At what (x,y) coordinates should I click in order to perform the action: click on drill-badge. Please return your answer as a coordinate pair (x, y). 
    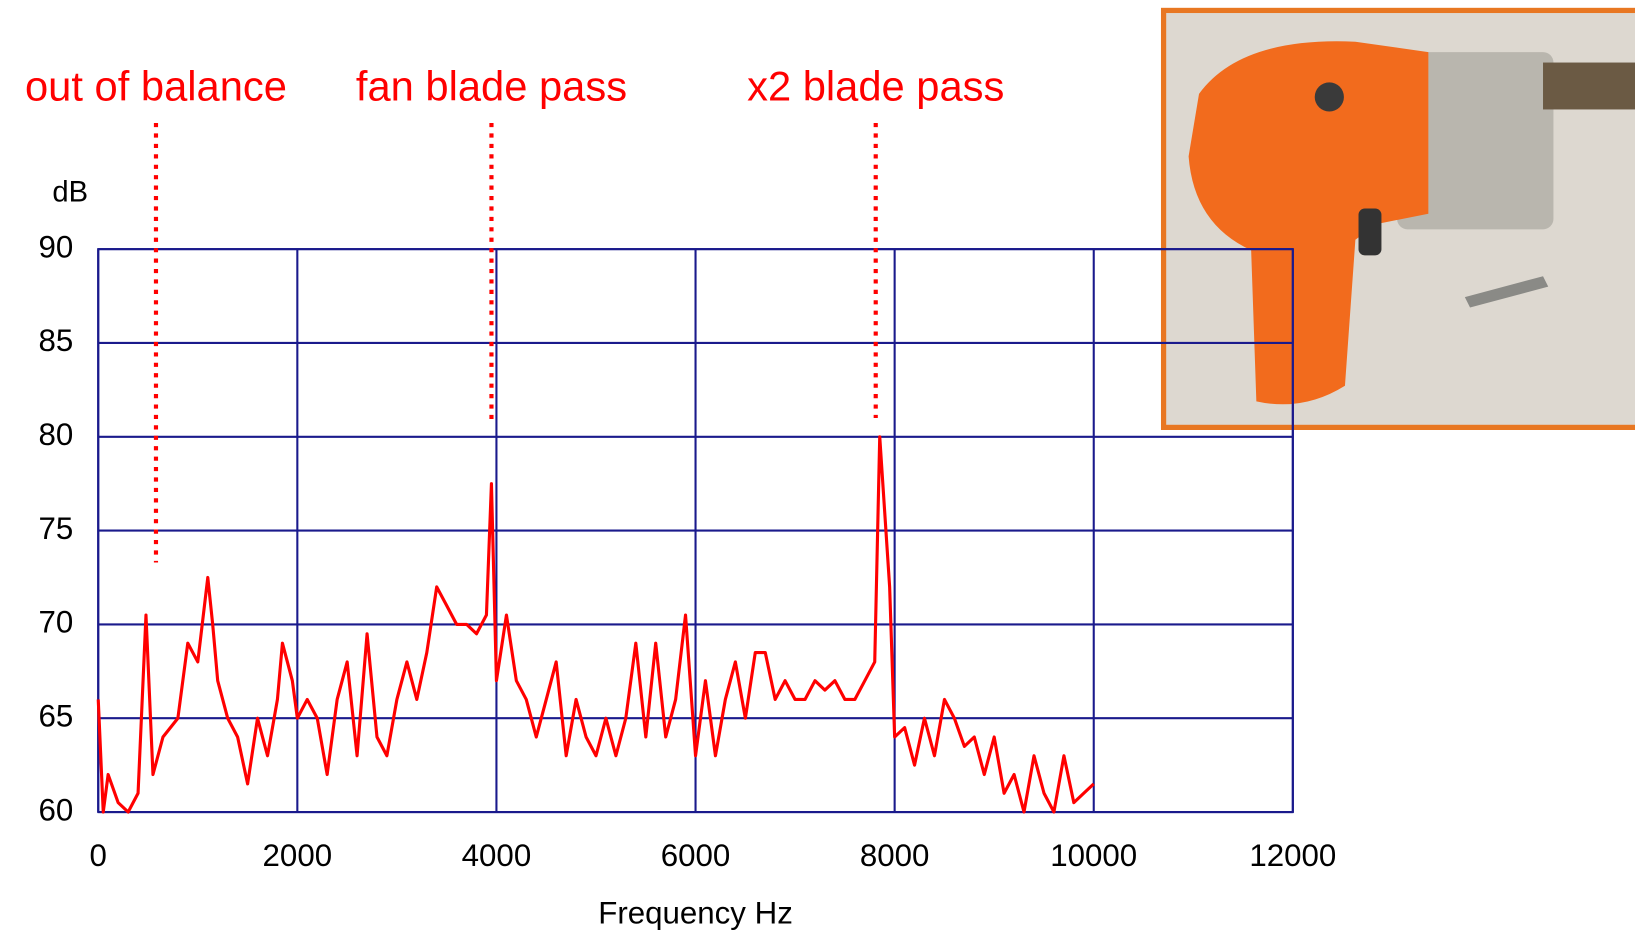
    Looking at the image, I should click on (1329, 97).